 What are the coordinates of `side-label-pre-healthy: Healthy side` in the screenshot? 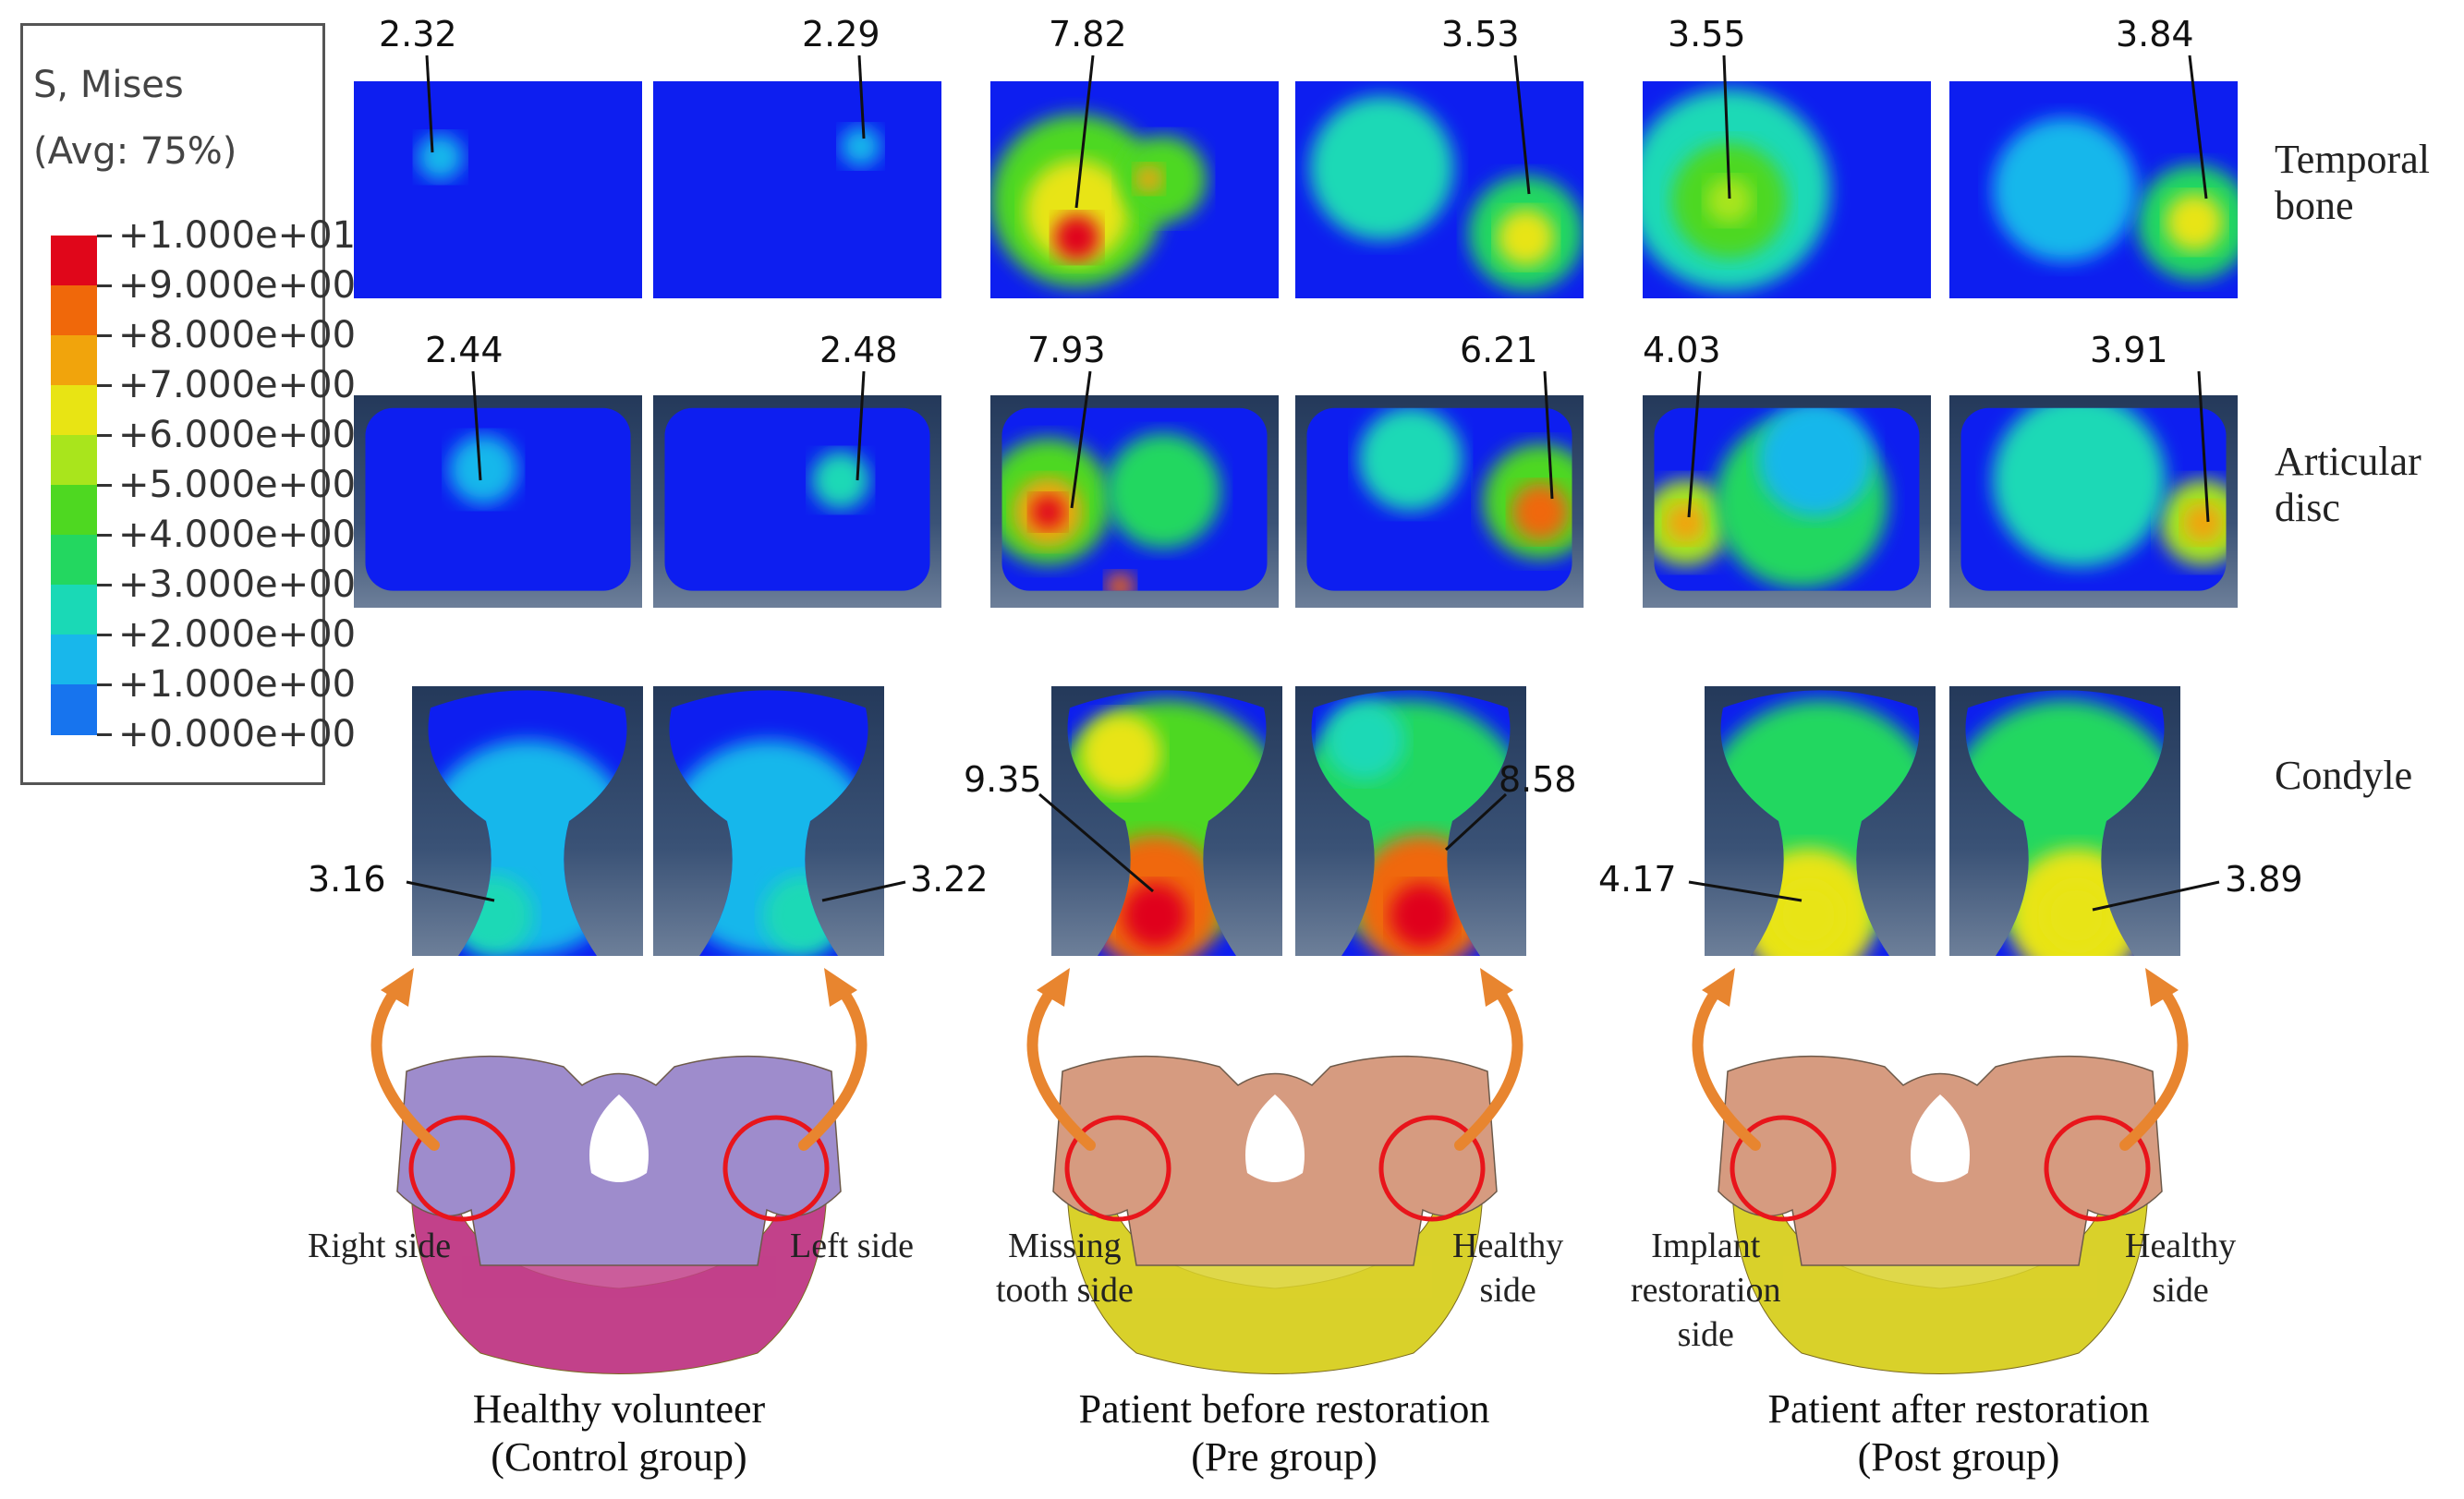 It's located at (1508, 1268).